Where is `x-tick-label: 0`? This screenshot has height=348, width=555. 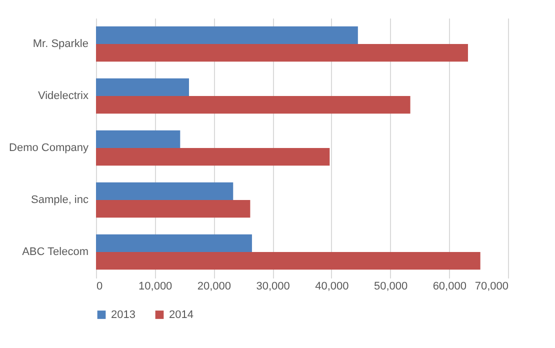 x-tick-label: 0 is located at coordinates (99, 286).